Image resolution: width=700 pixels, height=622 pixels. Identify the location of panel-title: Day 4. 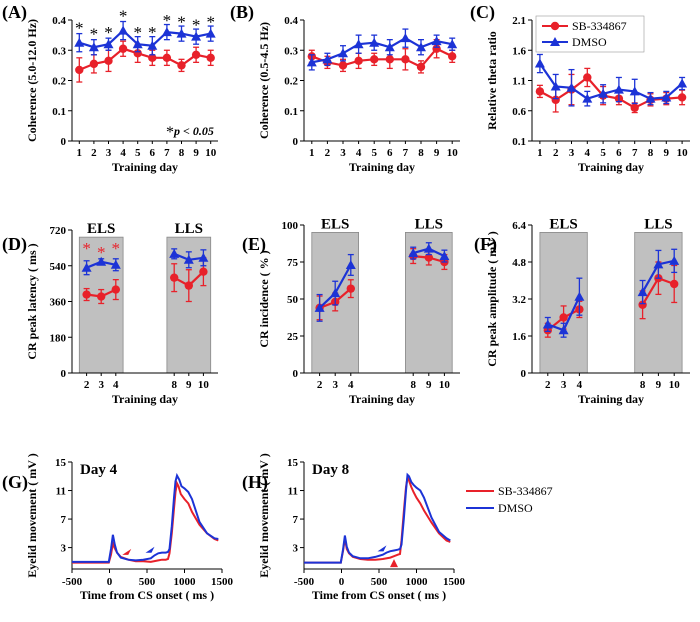
(99, 470).